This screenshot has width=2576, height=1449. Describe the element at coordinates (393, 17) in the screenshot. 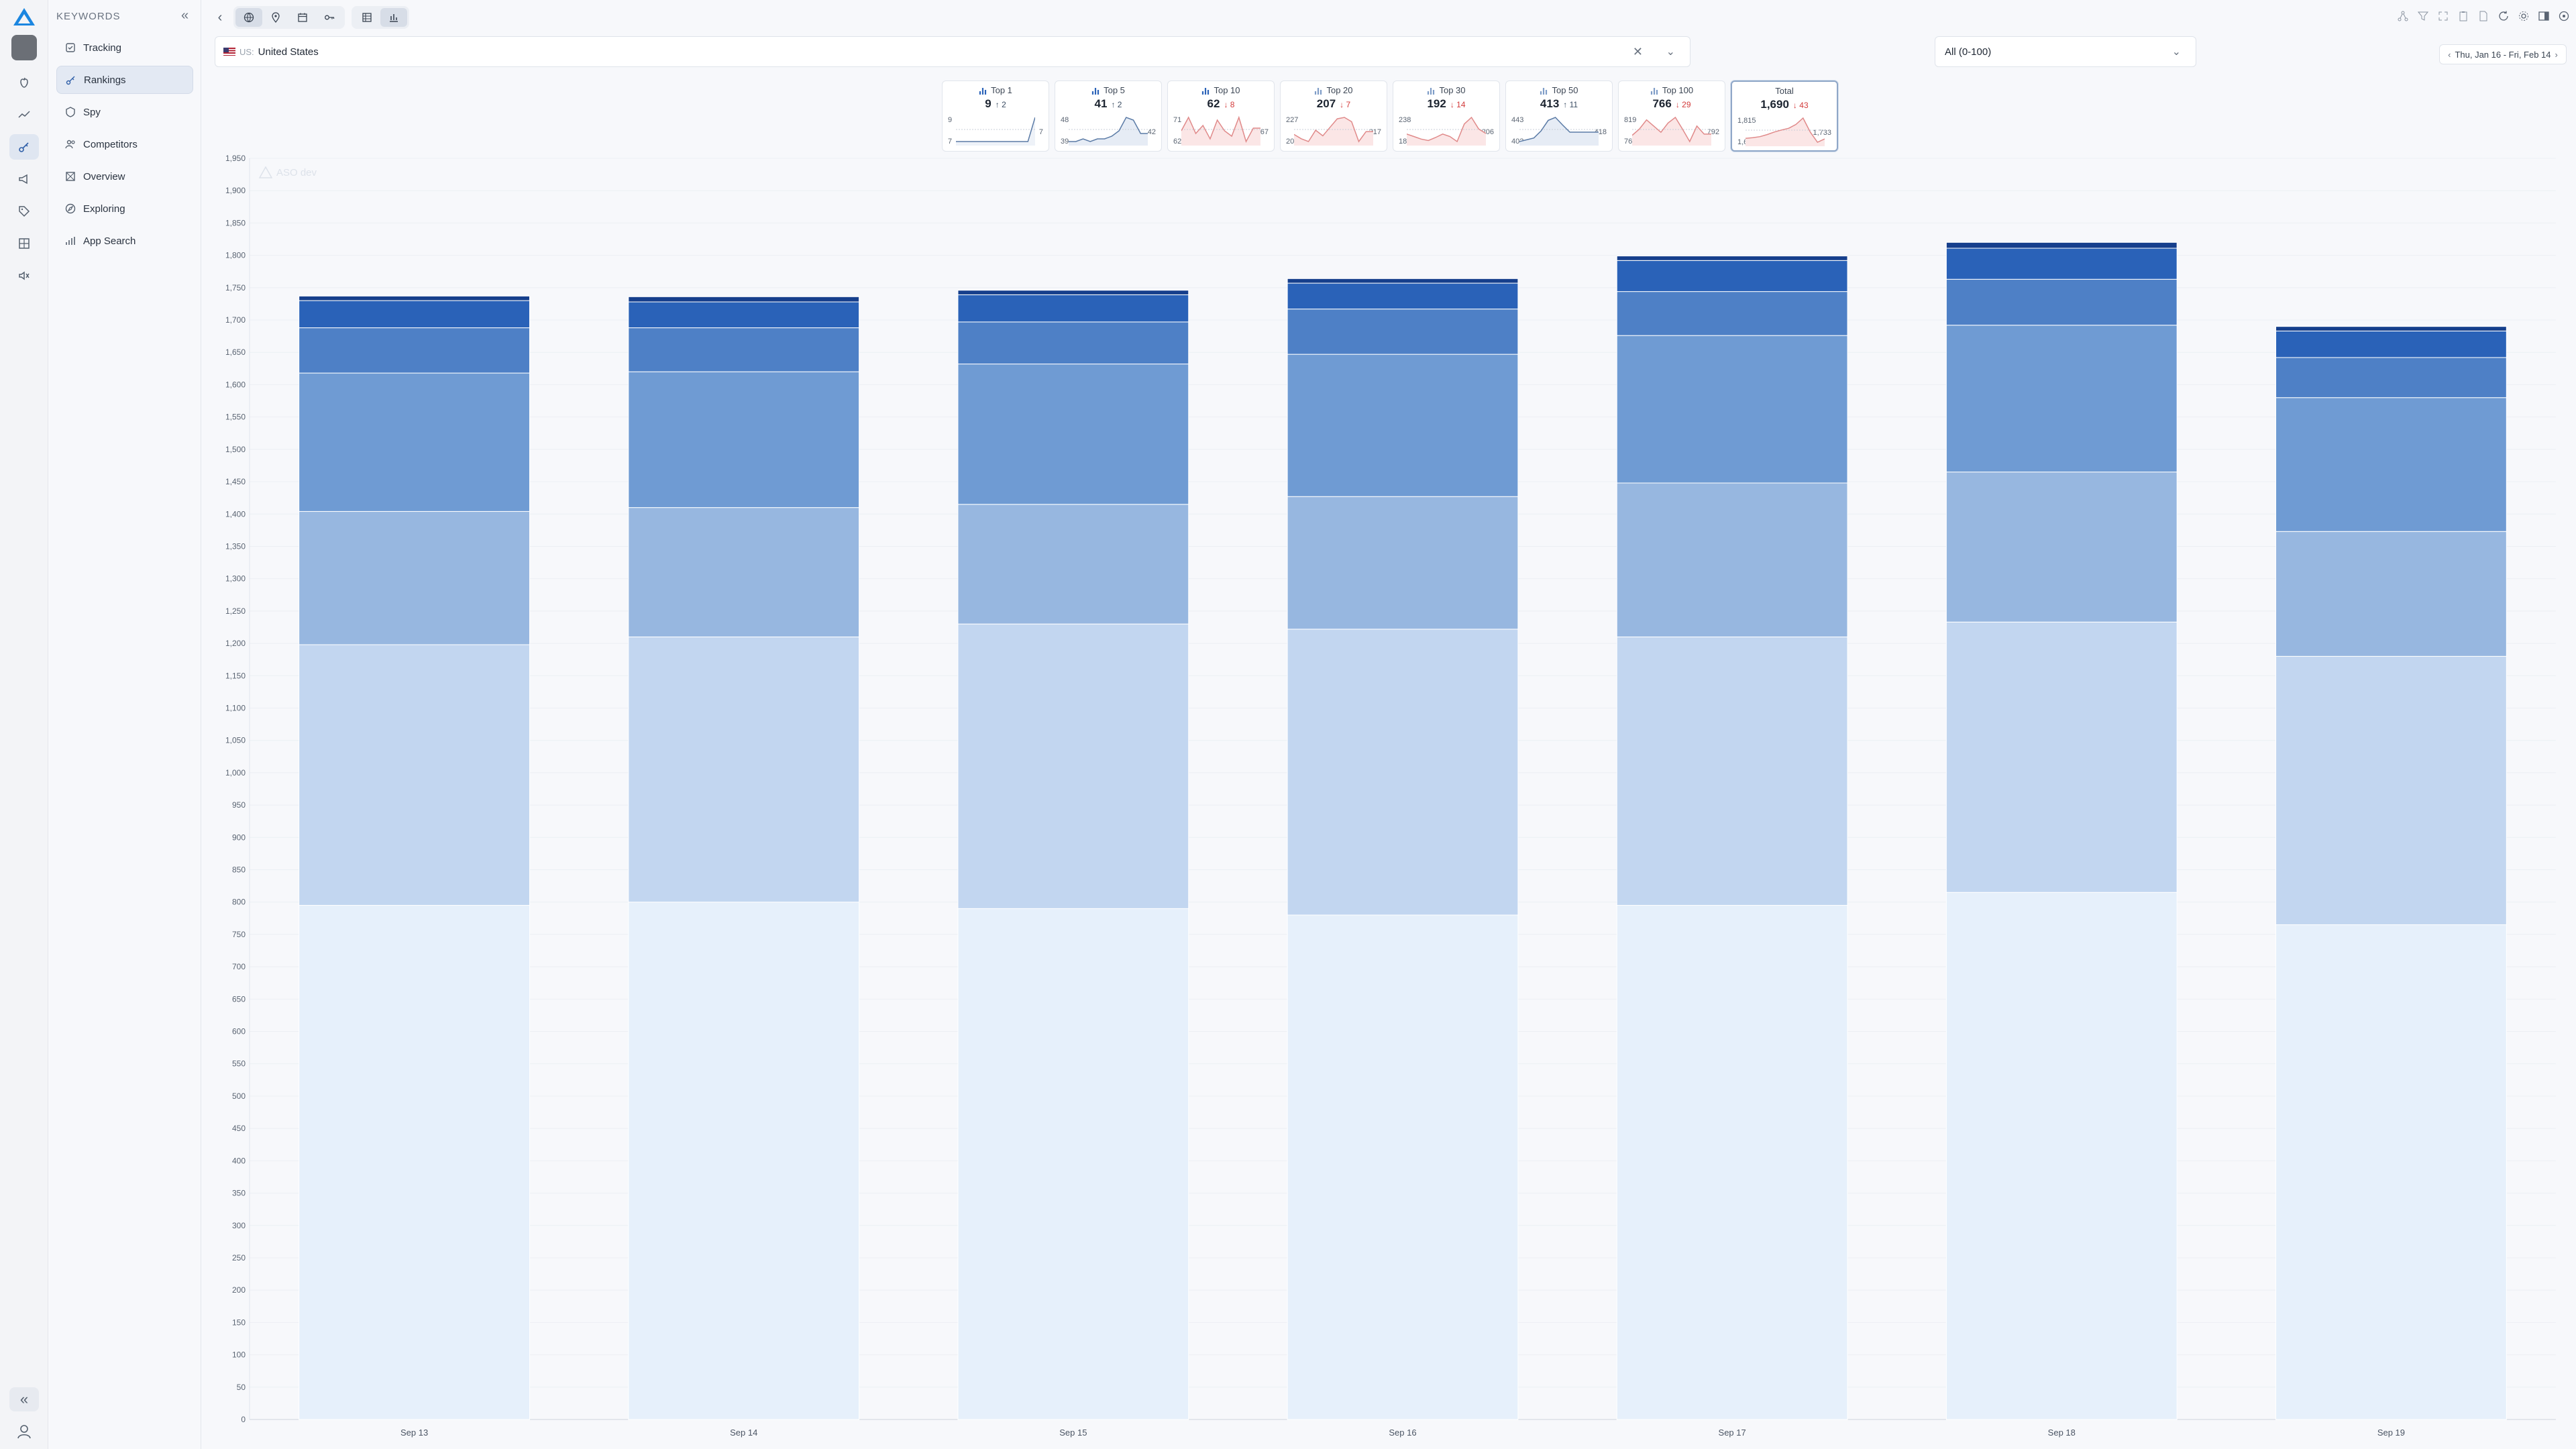

I see `chart-view-button` at that location.